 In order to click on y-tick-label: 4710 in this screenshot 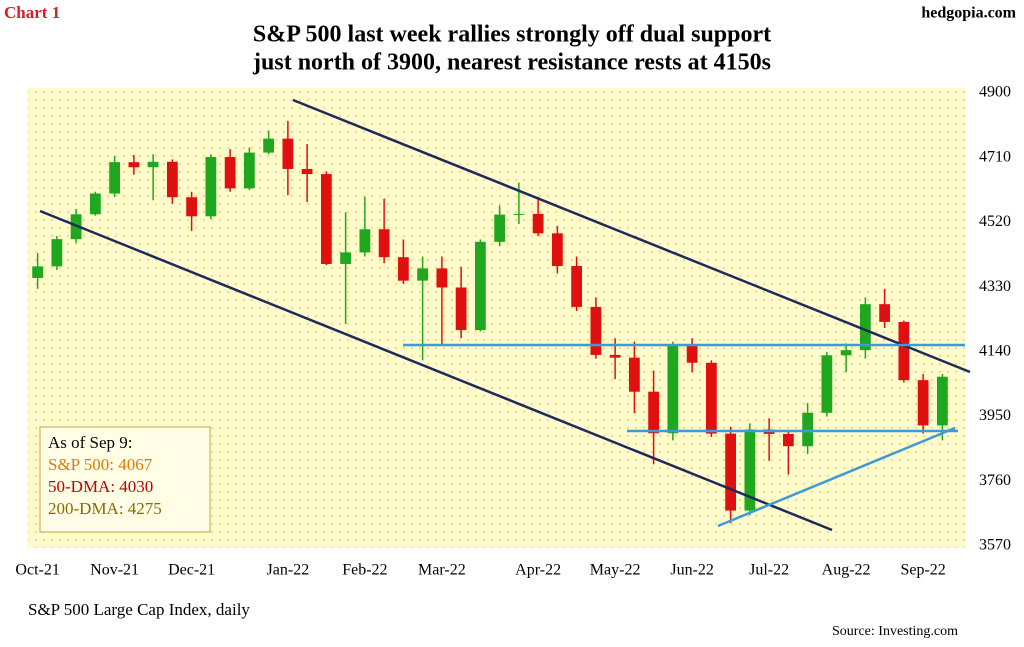, I will do `click(995, 156)`.